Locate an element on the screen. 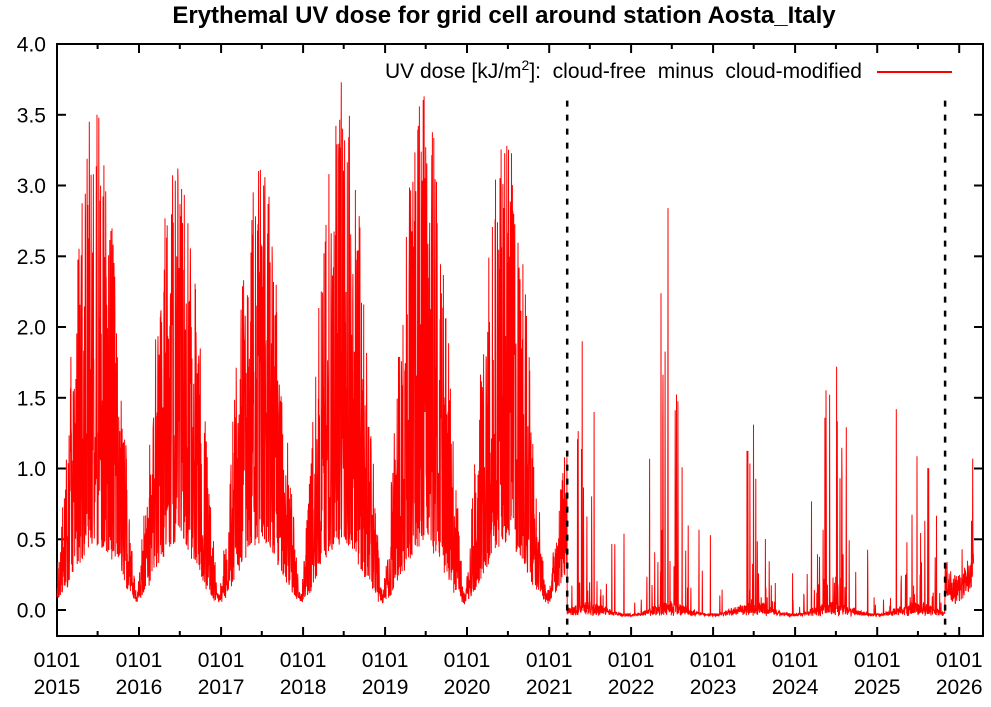  x-tick-label-year: 2020 is located at coordinates (467, 687).